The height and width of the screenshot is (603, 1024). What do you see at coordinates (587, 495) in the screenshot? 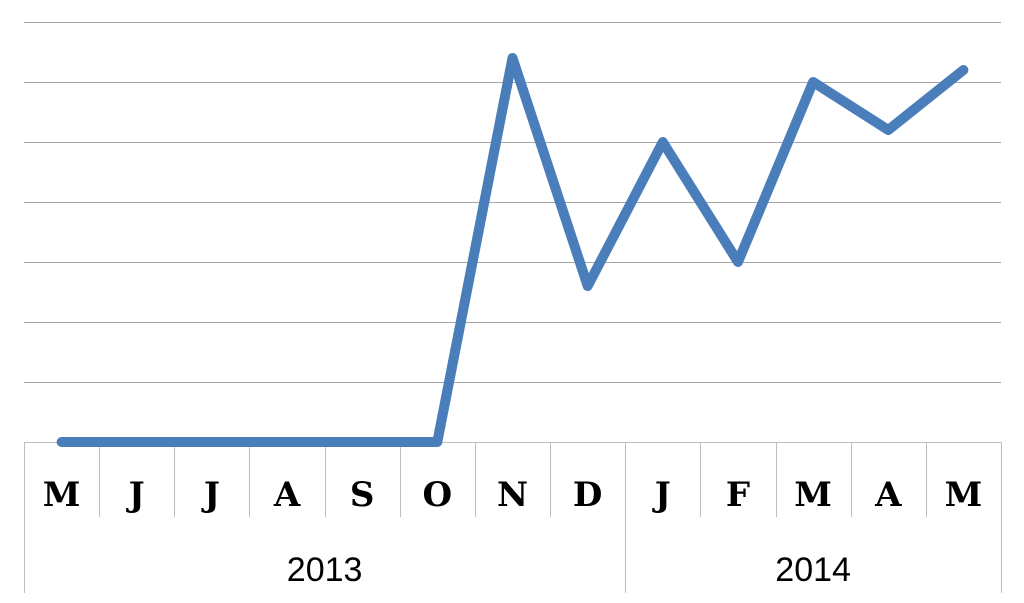
I see `x-tick-label: D` at bounding box center [587, 495].